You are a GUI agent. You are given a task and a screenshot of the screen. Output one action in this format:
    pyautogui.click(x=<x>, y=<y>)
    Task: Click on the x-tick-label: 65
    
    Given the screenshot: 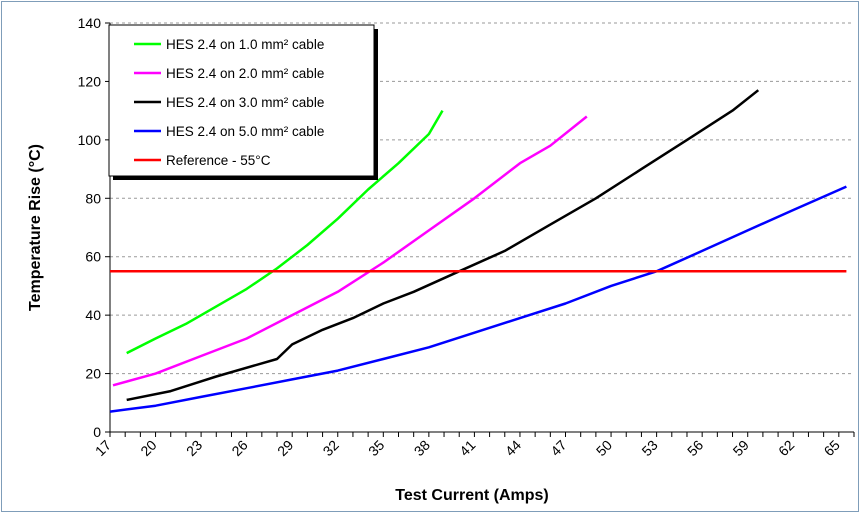 What is the action you would take?
    pyautogui.click(x=832, y=448)
    